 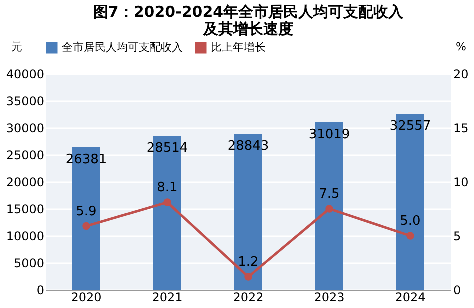 What do you see at coordinates (17, 47) in the screenshot?
I see `y-axis-title: 元` at bounding box center [17, 47].